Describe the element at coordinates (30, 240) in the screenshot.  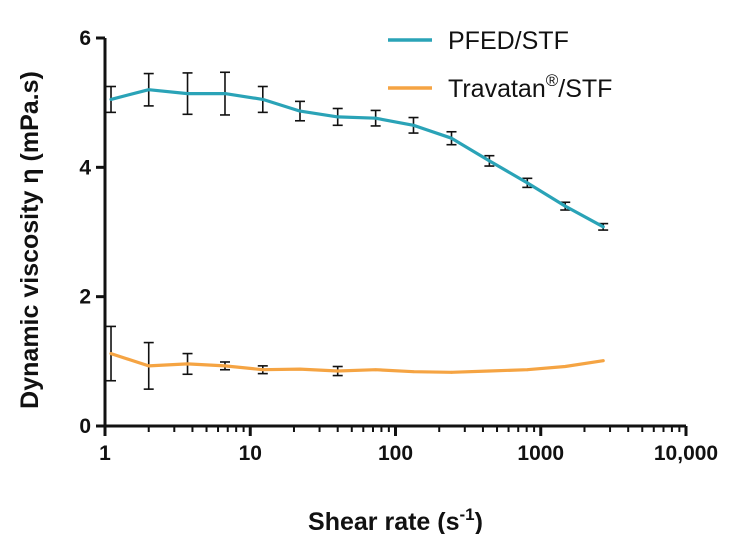
I see `y-axis-title: Dynamic viscosity η (mPa.s)` at that location.